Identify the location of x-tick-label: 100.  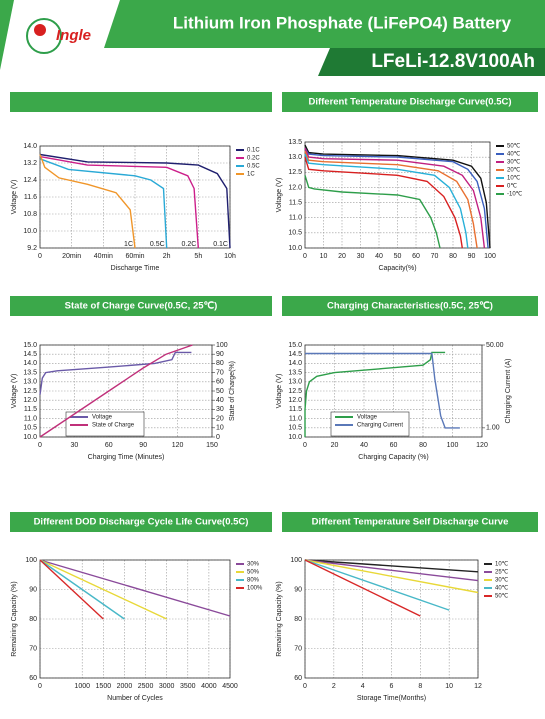
(490, 256).